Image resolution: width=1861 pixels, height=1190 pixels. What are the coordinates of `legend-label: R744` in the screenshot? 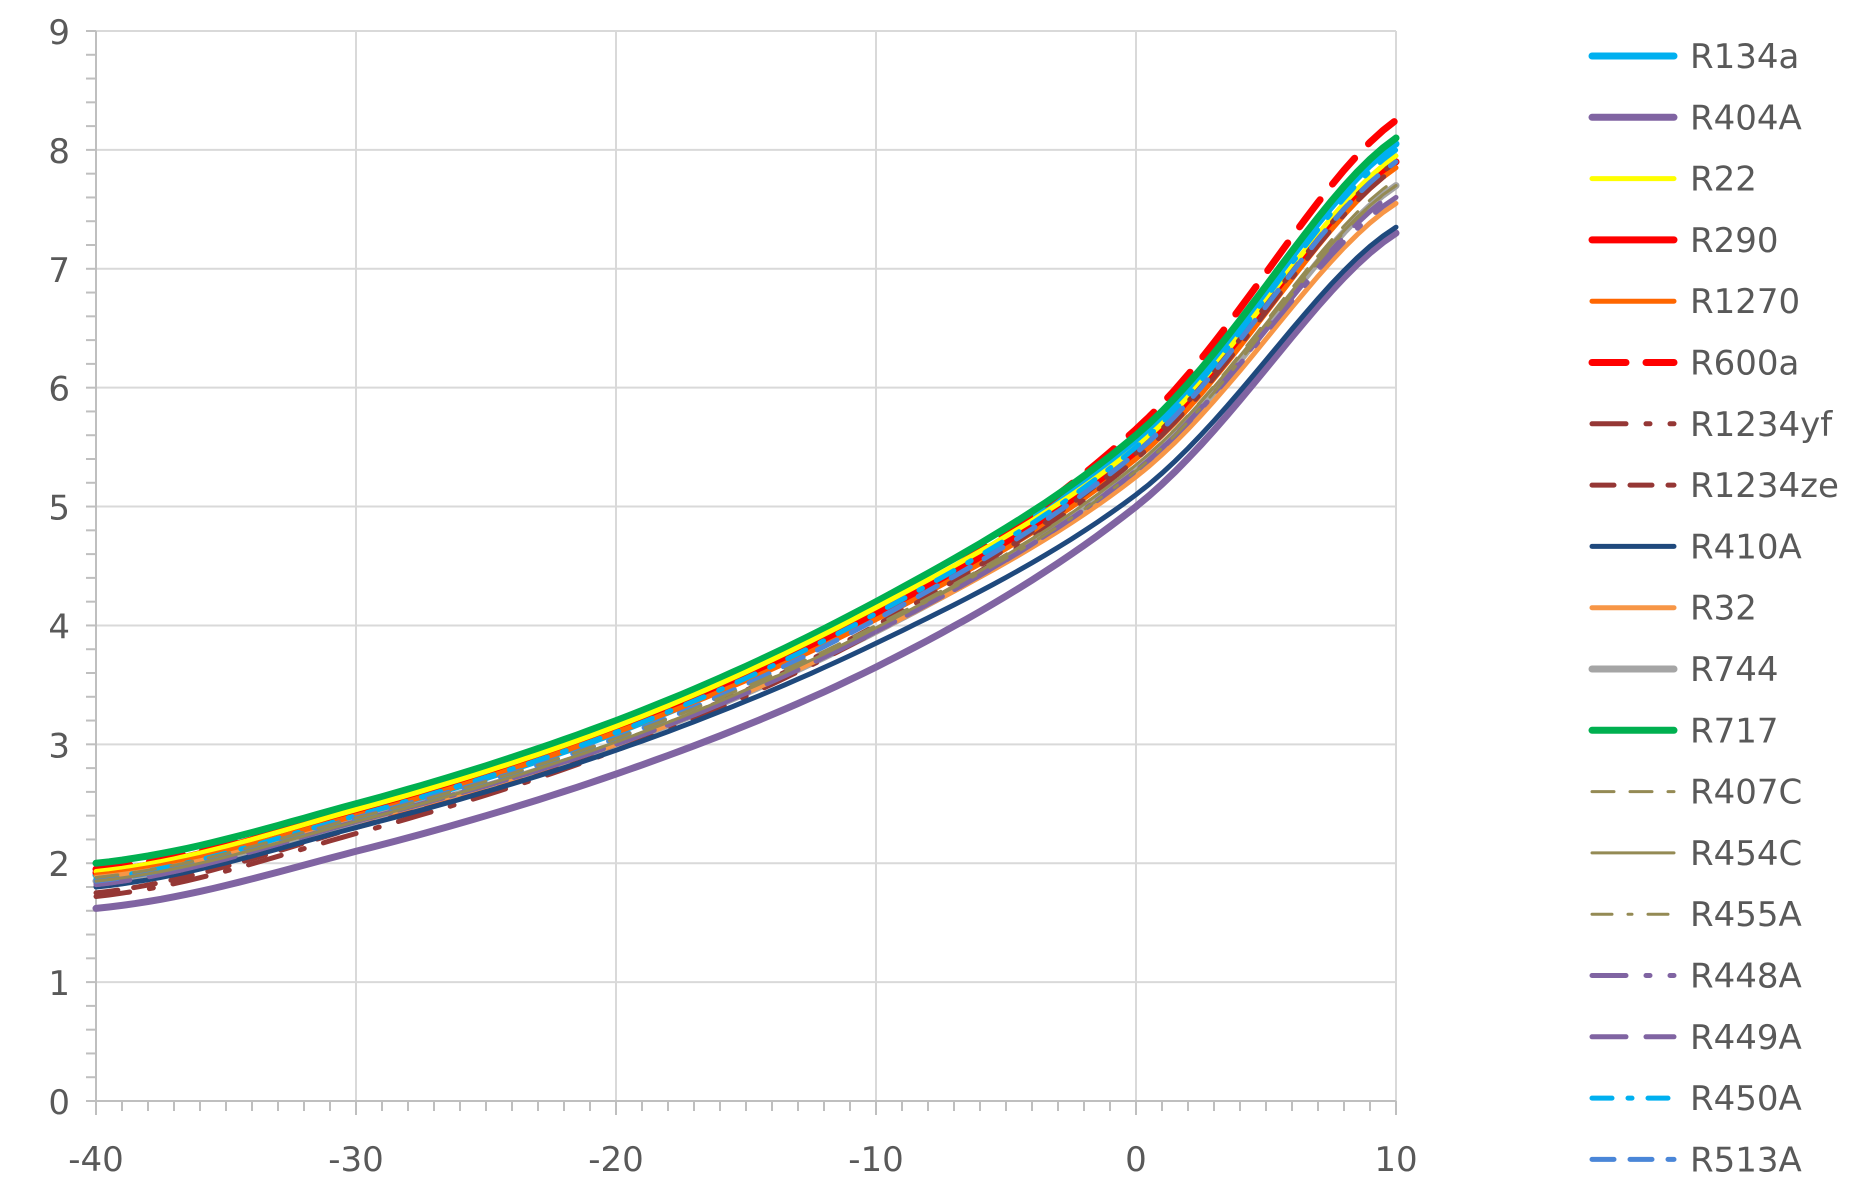 It's located at (1734, 670).